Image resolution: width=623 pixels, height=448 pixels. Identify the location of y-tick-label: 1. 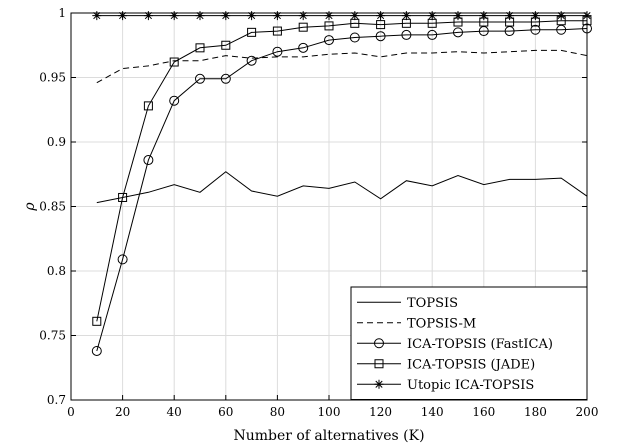
(62, 13).